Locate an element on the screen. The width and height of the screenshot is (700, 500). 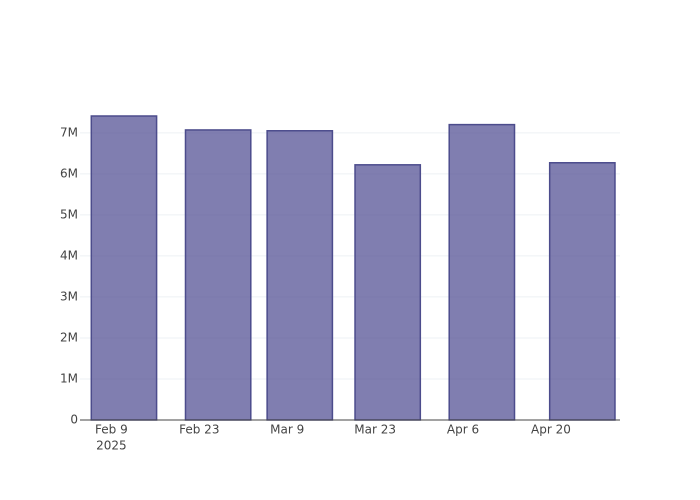
y-tick-label: 5M is located at coordinates (69, 214).